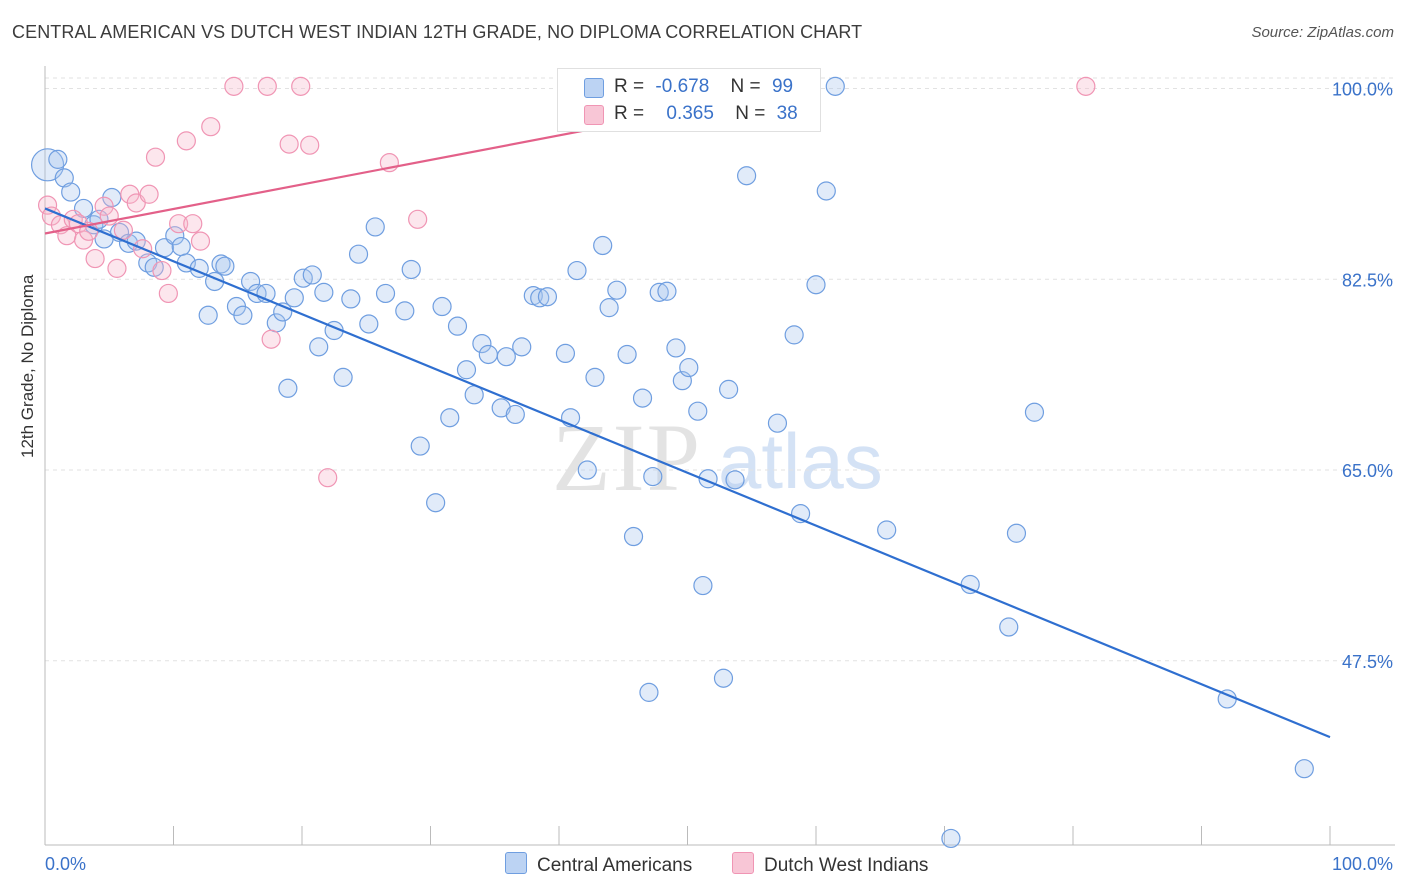  I want to click on bottom-legend-central-americans: Central Americans, so click(598, 864).